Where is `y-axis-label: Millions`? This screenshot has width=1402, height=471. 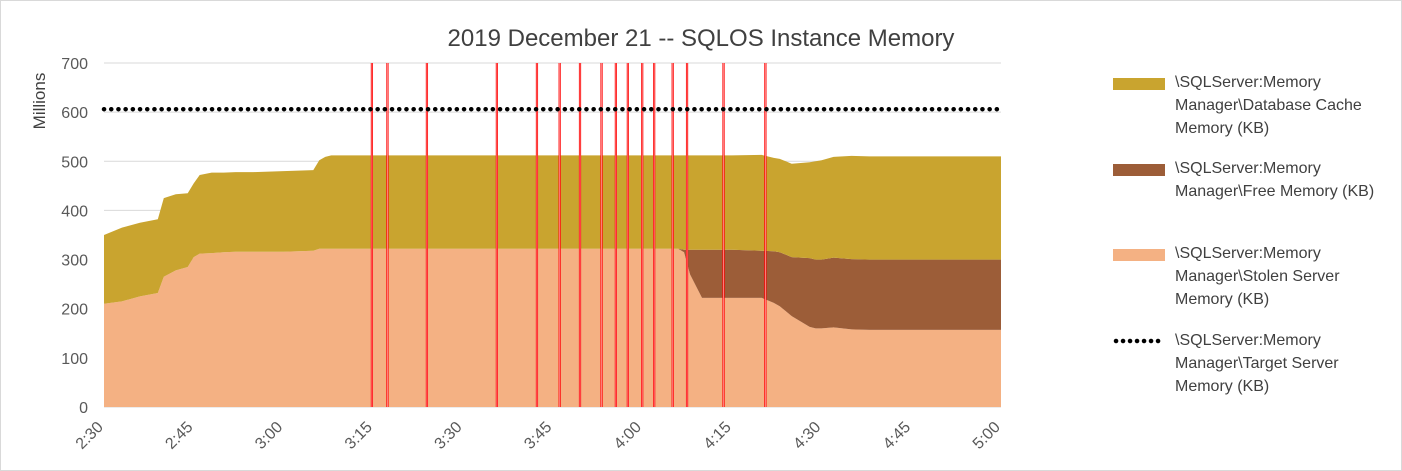
y-axis-label: Millions is located at coordinates (39, 101).